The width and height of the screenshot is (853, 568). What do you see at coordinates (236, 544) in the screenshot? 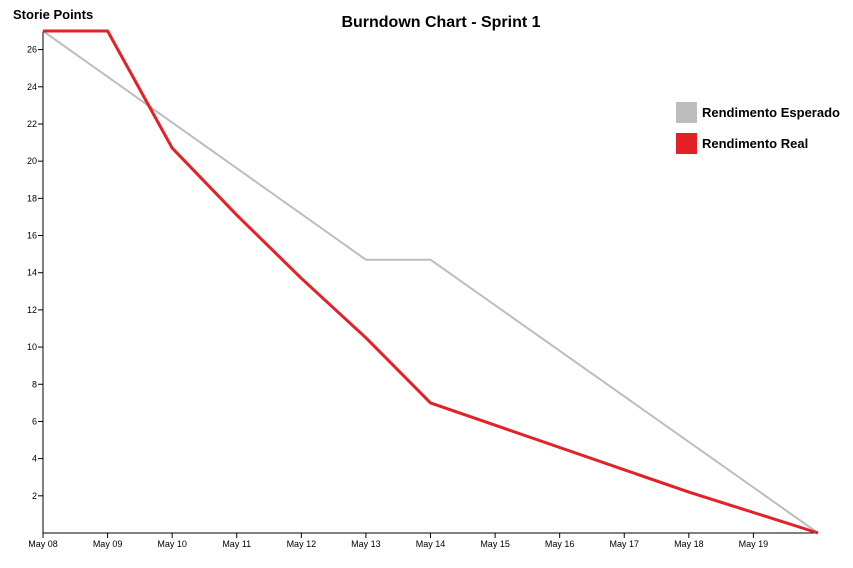
I see `x-tick-label: May 11` at bounding box center [236, 544].